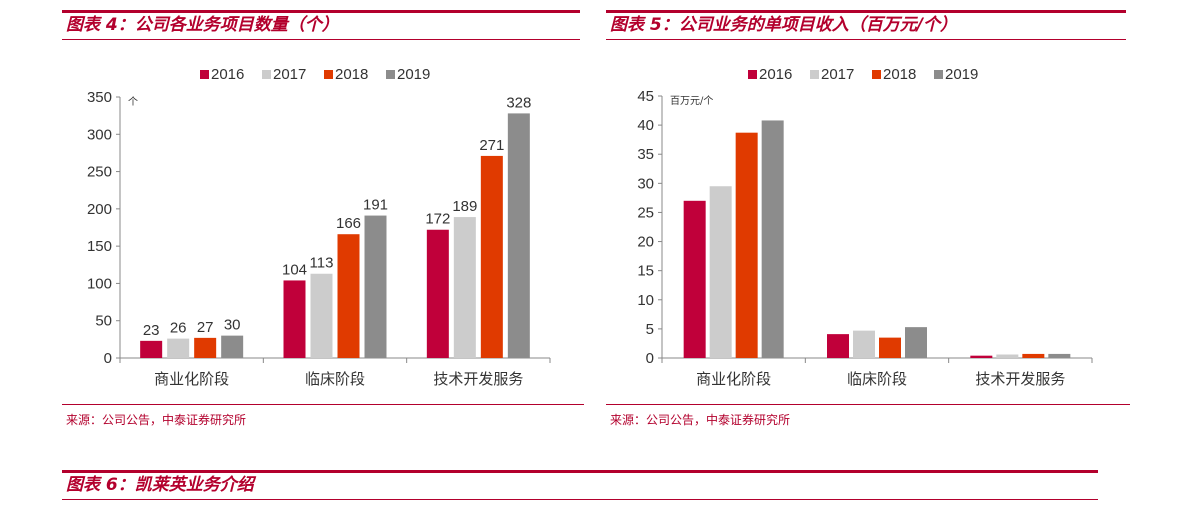 This screenshot has height=507, width=1196. What do you see at coordinates (322, 263) in the screenshot?
I see `data-label: 113` at bounding box center [322, 263].